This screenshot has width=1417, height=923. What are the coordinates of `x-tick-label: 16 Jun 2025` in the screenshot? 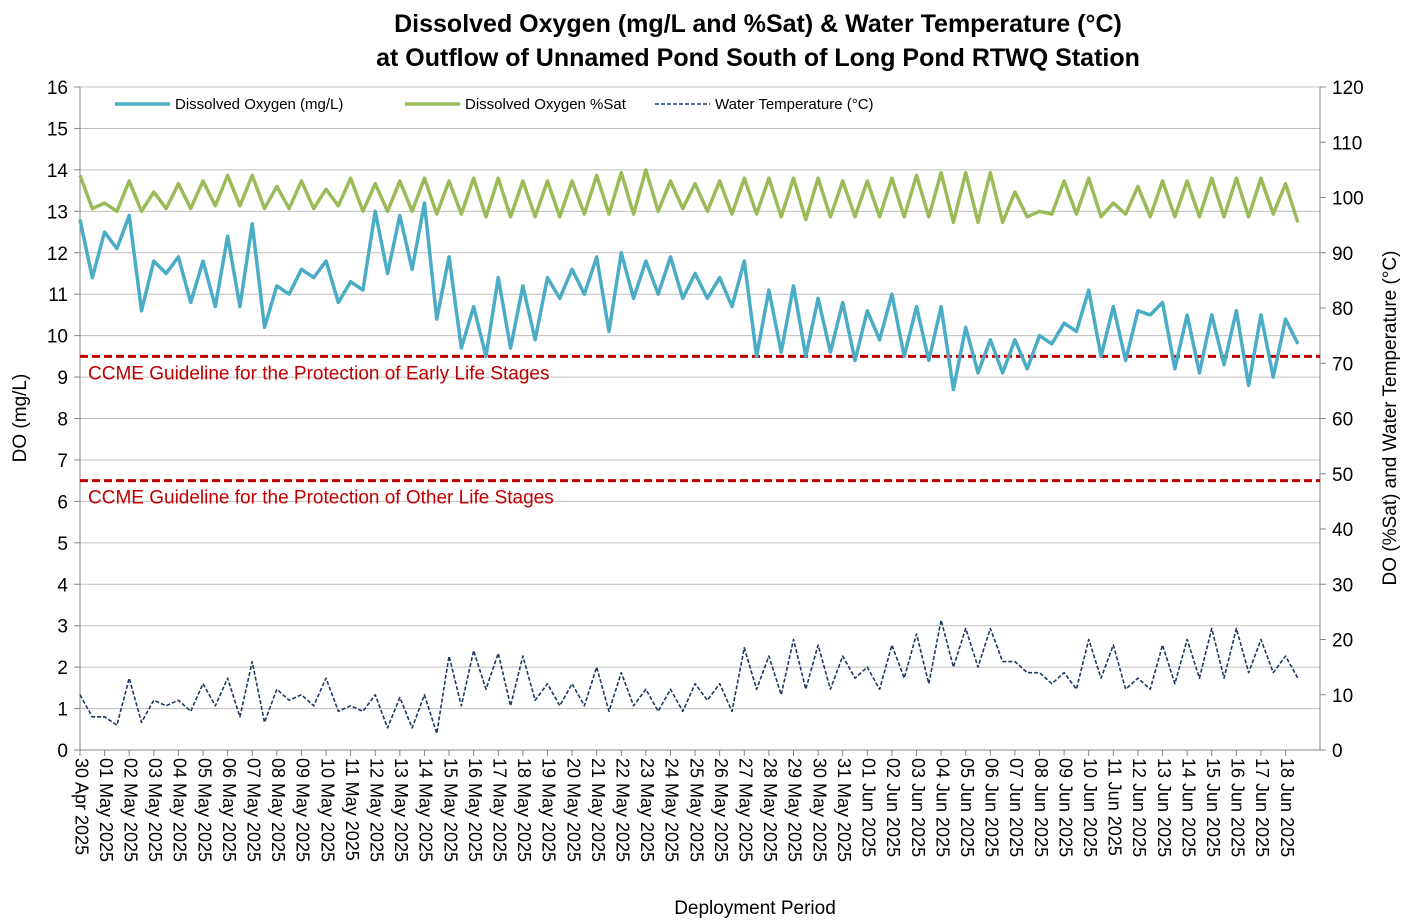 It's located at (1238, 807).